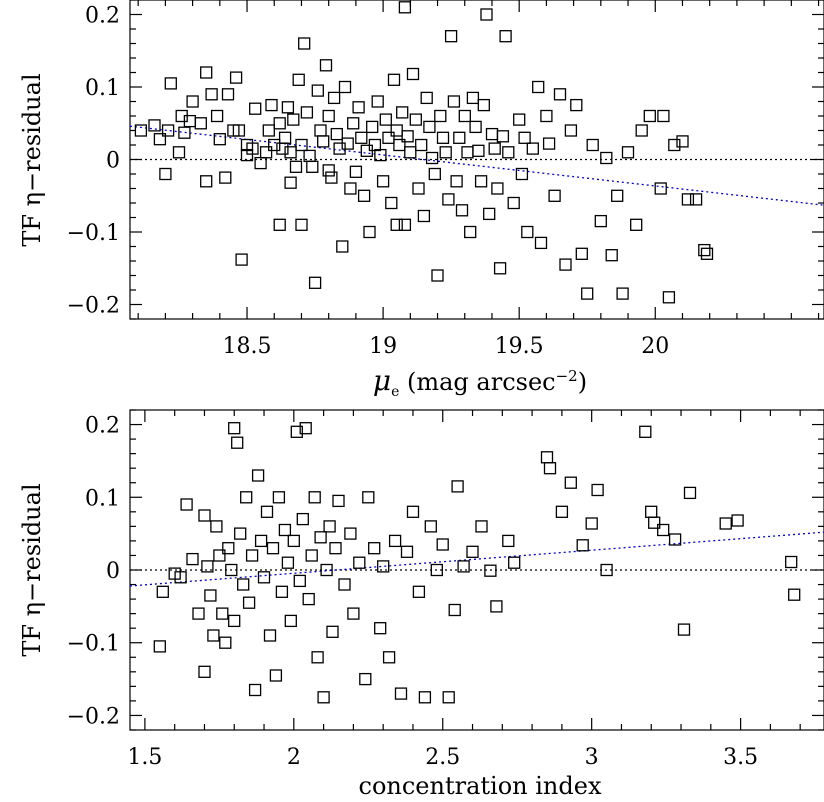 The height and width of the screenshot is (802, 824). I want to click on top-x-tick-label: 19, so click(383, 346).